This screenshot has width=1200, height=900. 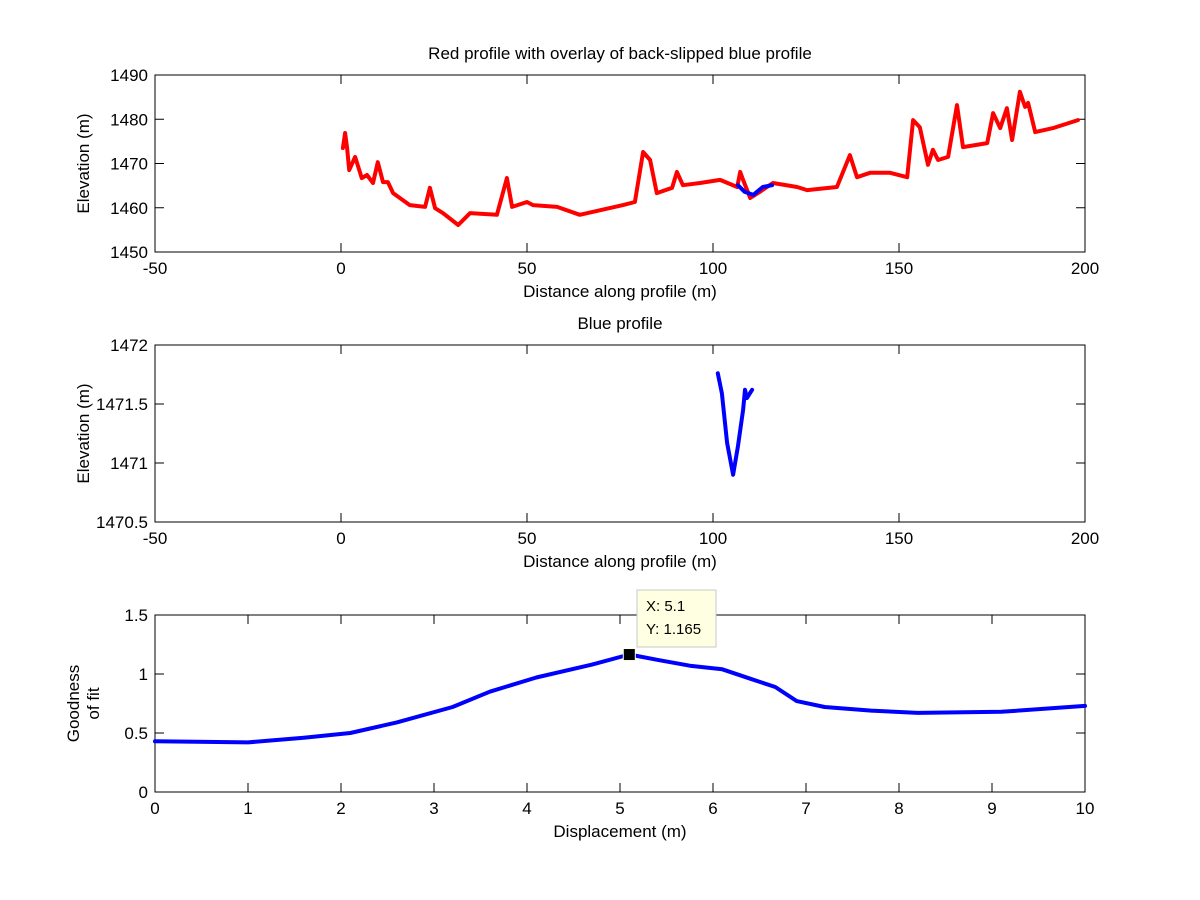 I want to click on datatip: X: 5.1 Y: 1.165, so click(x=676, y=618).